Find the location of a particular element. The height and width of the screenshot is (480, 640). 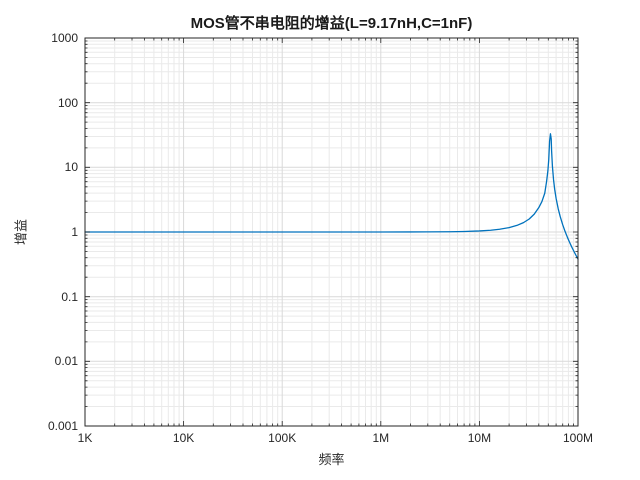

x-axis-label: 频率 is located at coordinates (331, 459).